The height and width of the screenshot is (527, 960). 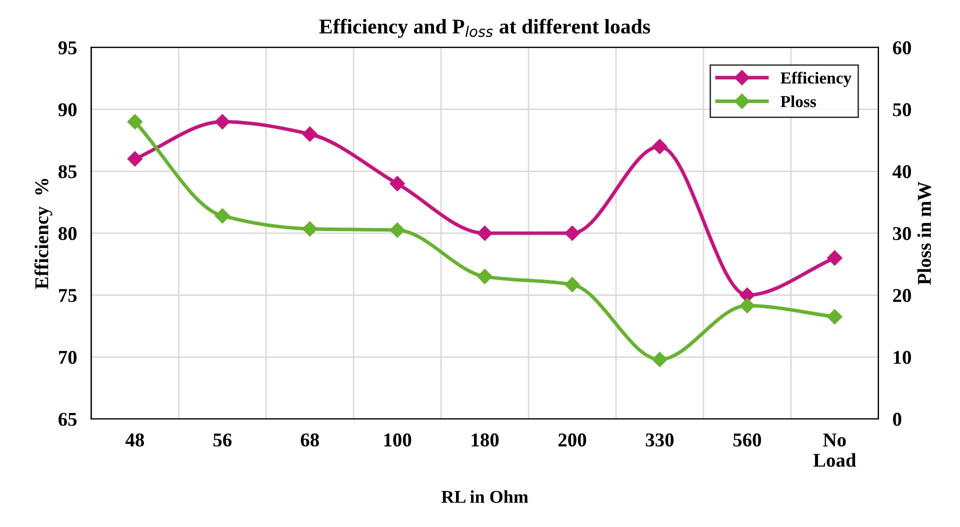 I want to click on y2-tick-label: 50, so click(x=902, y=109).